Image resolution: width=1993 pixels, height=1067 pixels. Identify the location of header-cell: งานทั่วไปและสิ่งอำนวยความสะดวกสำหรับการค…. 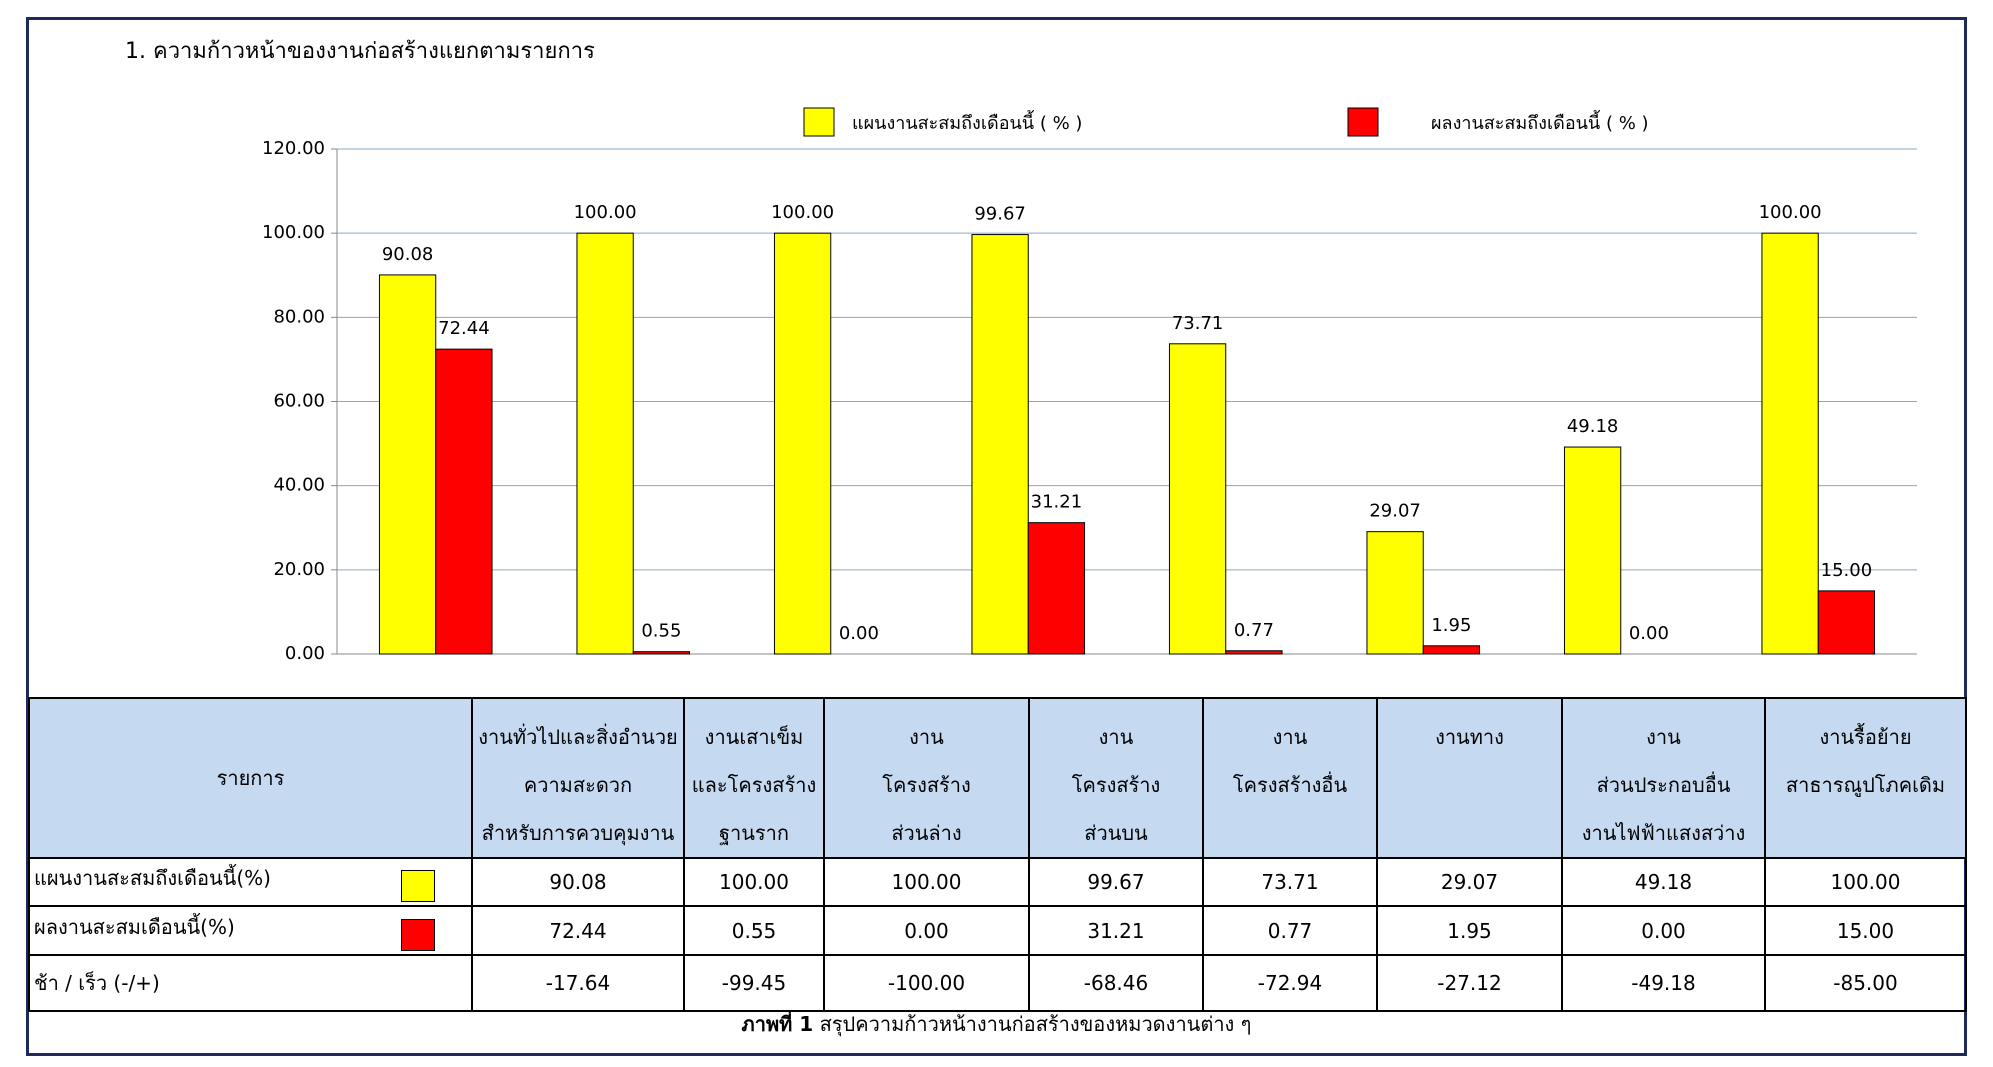
(578, 778).